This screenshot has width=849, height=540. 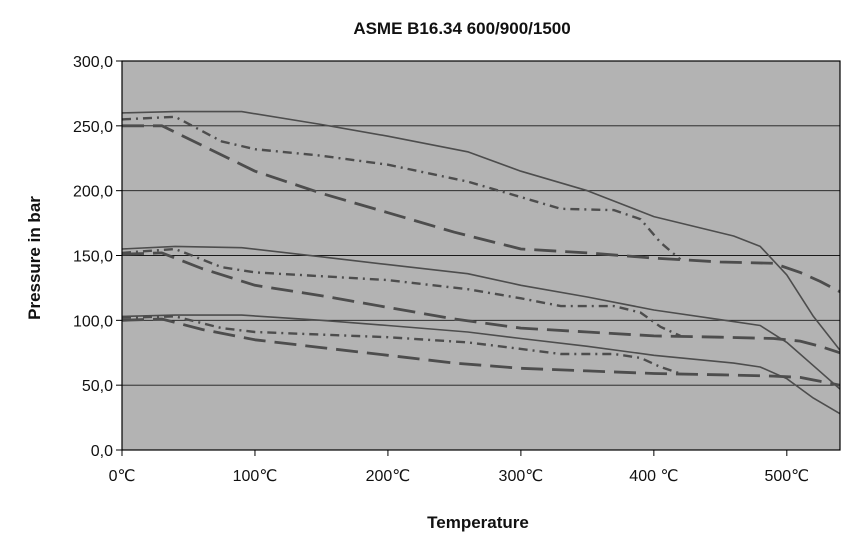 I want to click on y-axis-label: Pressure in bar, so click(x=34, y=258).